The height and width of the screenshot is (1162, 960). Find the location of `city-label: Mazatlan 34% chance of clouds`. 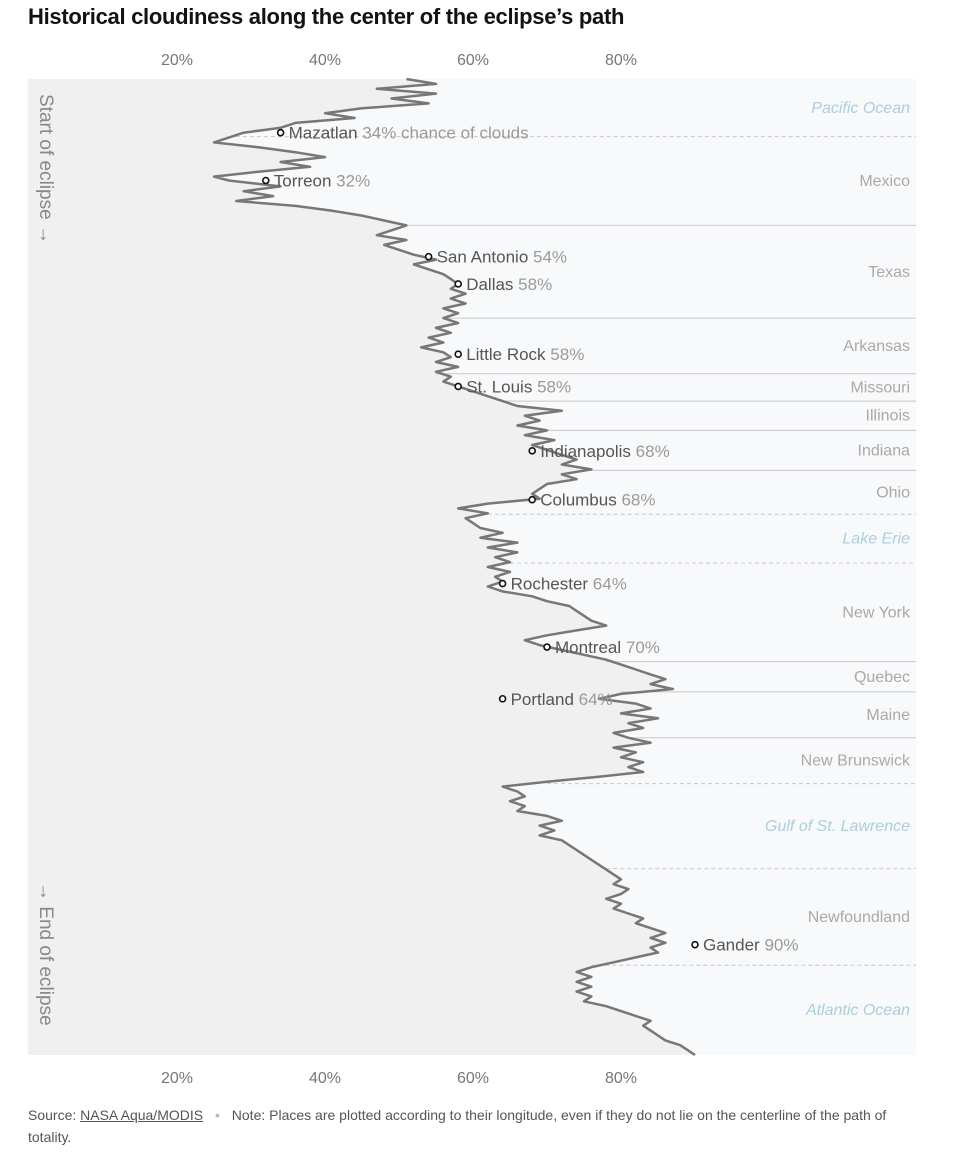

city-label: Mazatlan 34% chance of clouds is located at coordinates (409, 133).